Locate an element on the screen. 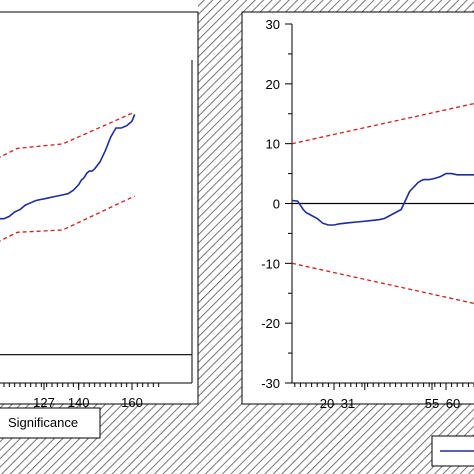  left-x-tick-label: 160 is located at coordinates (132, 402).